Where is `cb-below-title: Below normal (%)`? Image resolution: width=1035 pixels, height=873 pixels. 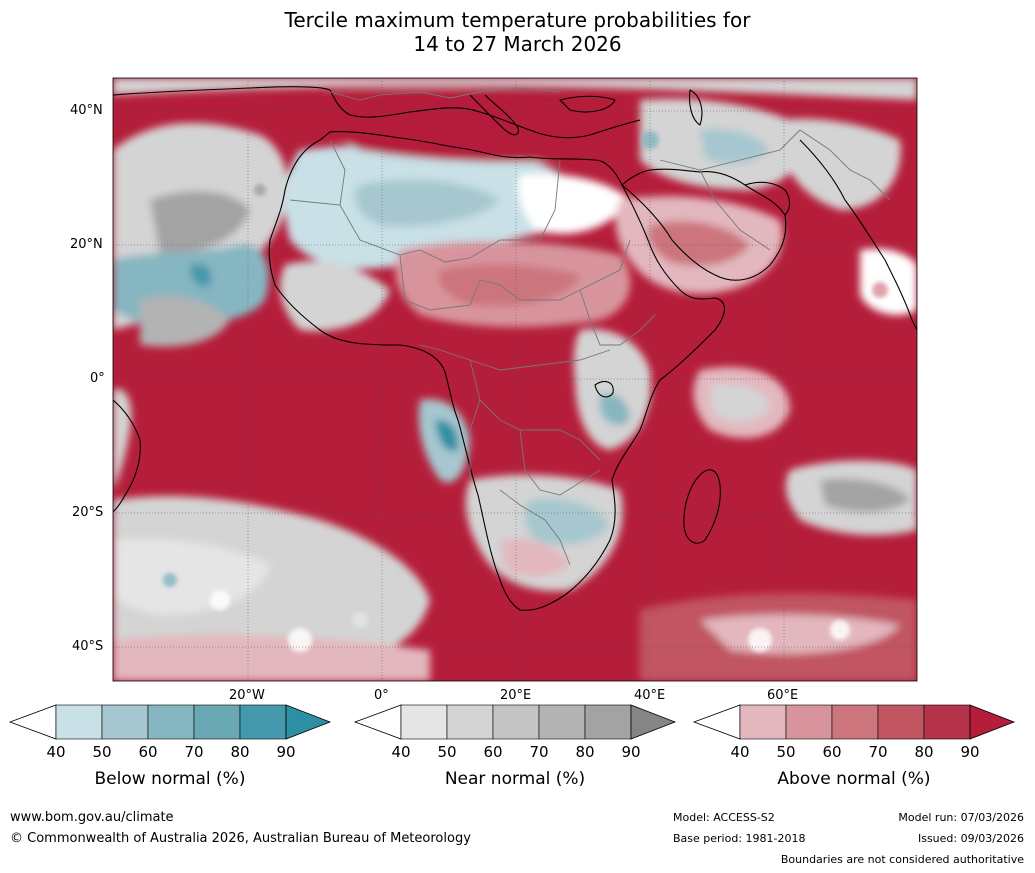 cb-below-title: Below normal (%) is located at coordinates (170, 779).